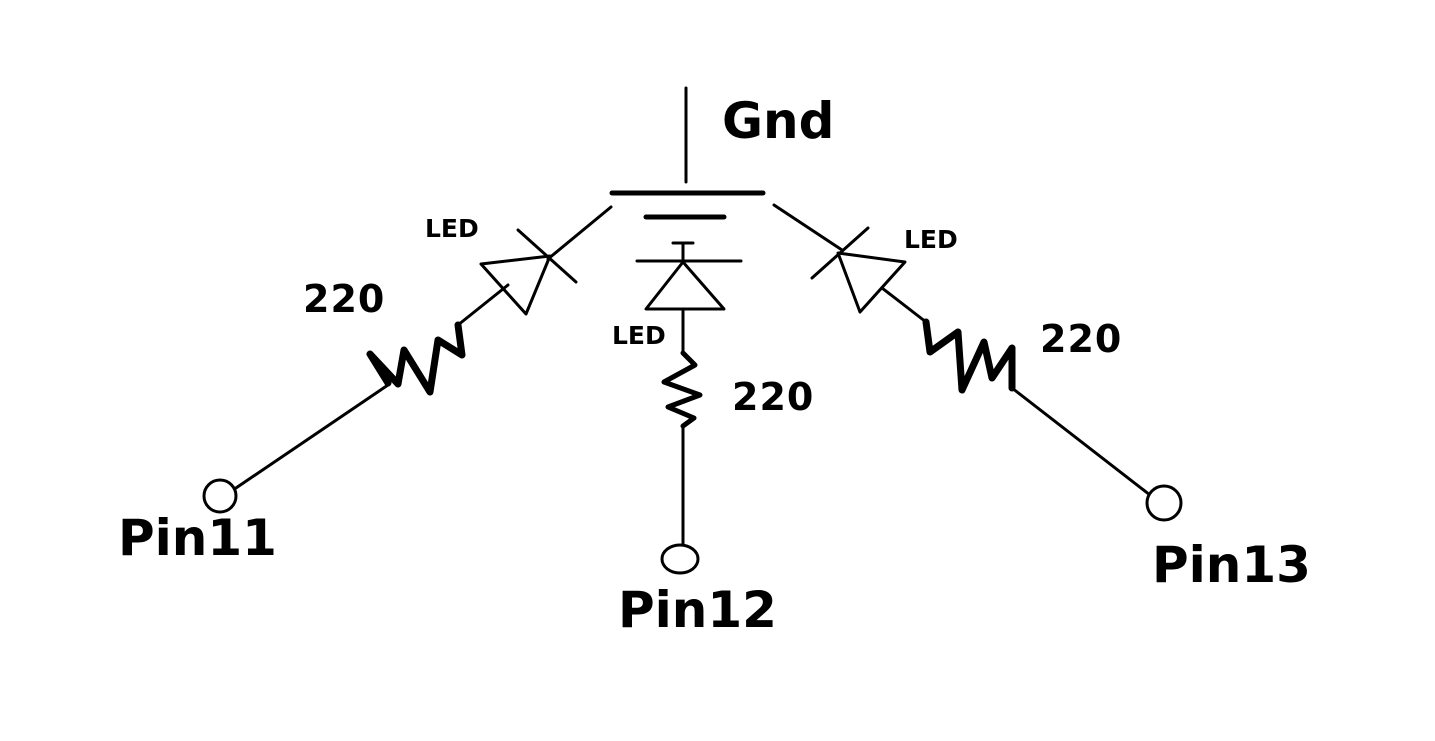 This screenshot has height=741, width=1435. I want to click on pin-label-13: Pin13, so click(1231, 565).